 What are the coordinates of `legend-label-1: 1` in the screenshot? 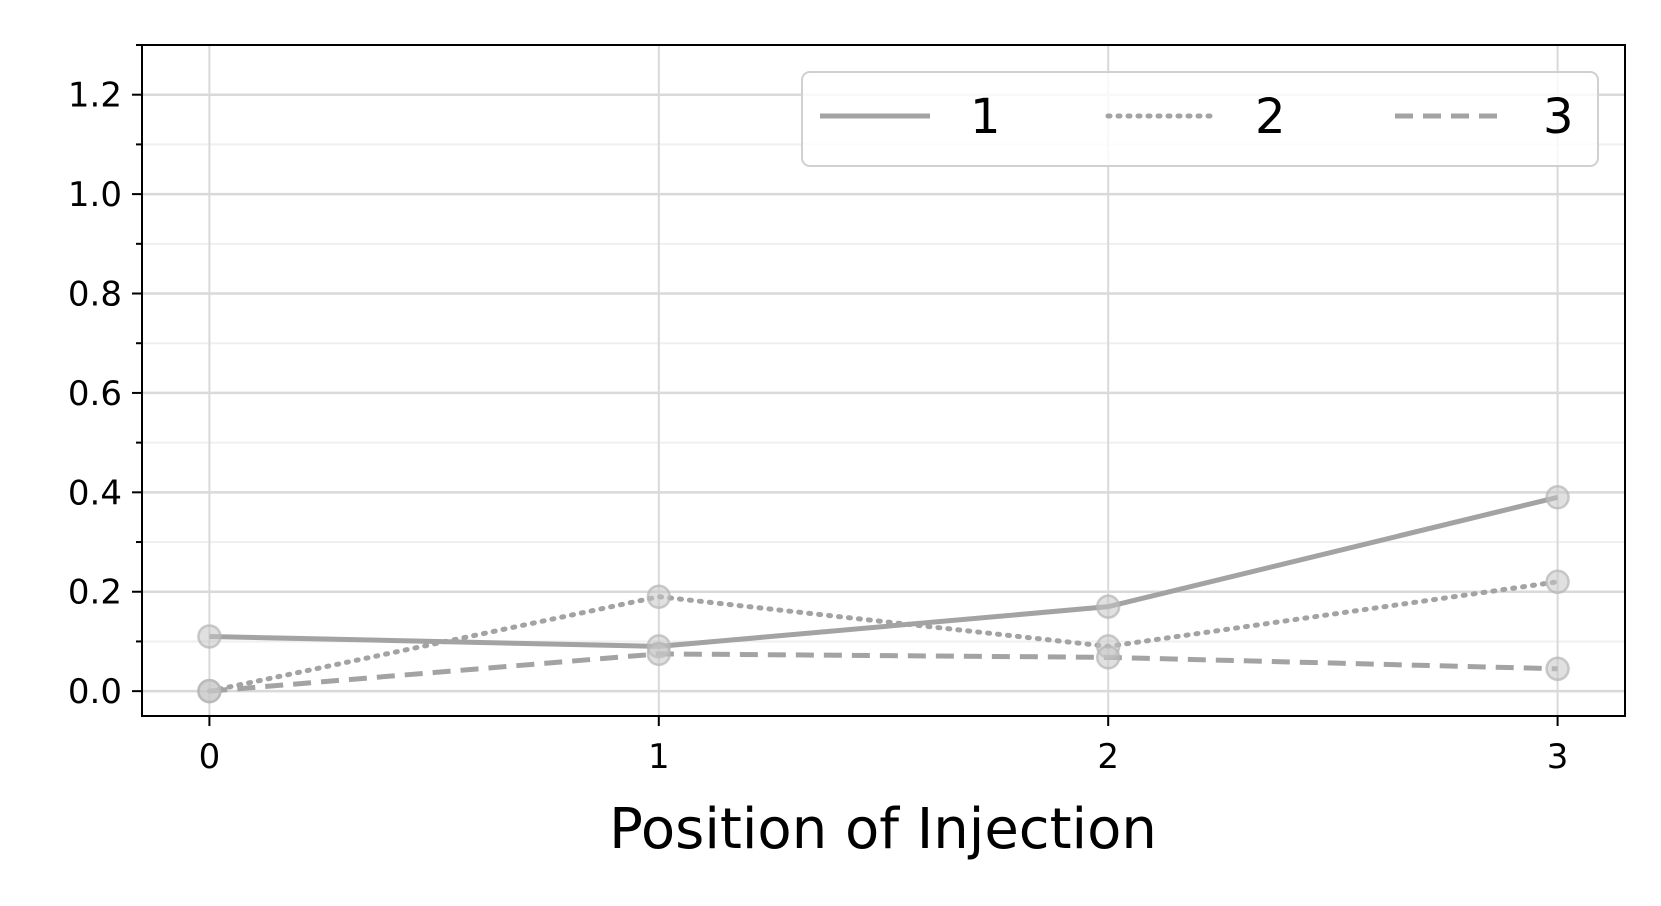 It's located at (985, 117).